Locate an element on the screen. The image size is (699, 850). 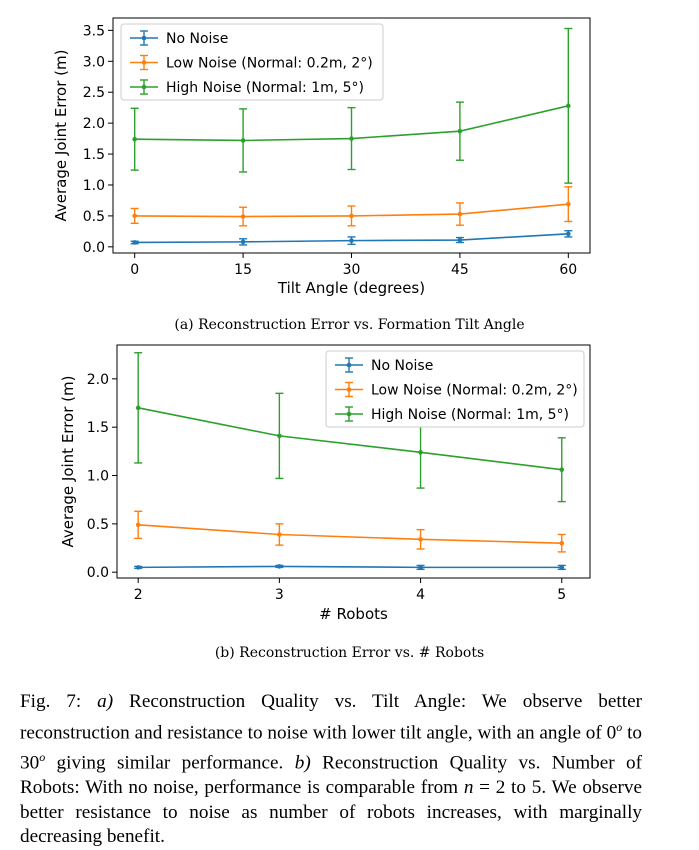
y-tick-label: 3.0 is located at coordinates (94, 62).